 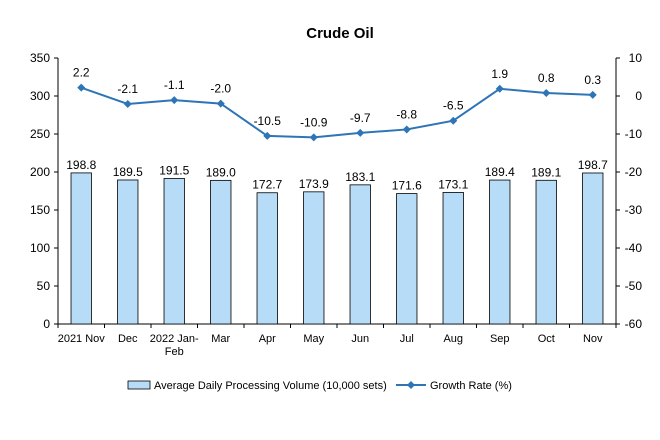 What do you see at coordinates (221, 172) in the screenshot?
I see `bar-data-label: 189.0` at bounding box center [221, 172].